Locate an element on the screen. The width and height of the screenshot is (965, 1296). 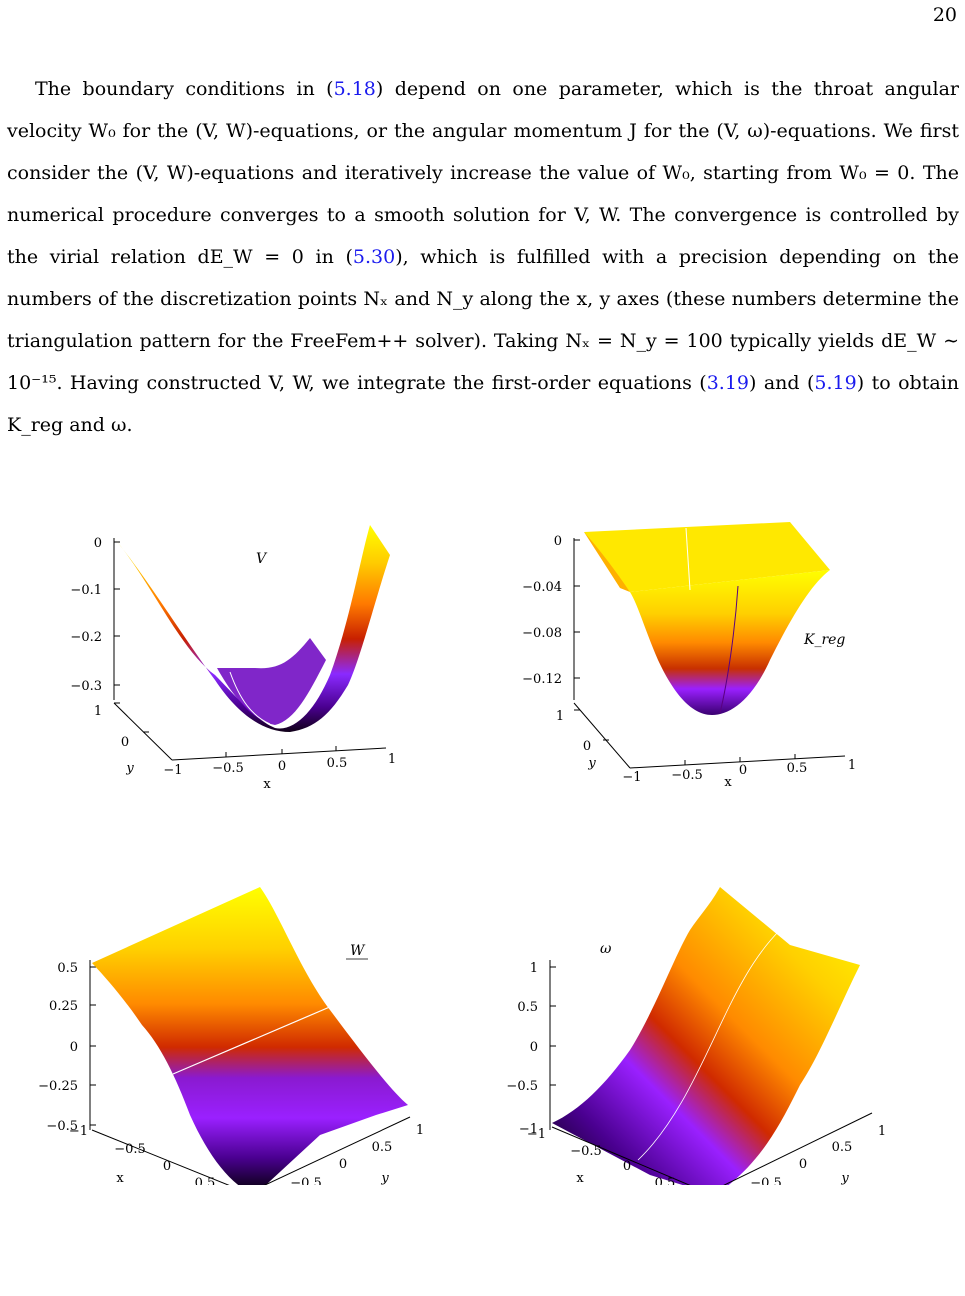
text-segment: ) to obtain K_reg and ω. is located at coordinates (483, 404).